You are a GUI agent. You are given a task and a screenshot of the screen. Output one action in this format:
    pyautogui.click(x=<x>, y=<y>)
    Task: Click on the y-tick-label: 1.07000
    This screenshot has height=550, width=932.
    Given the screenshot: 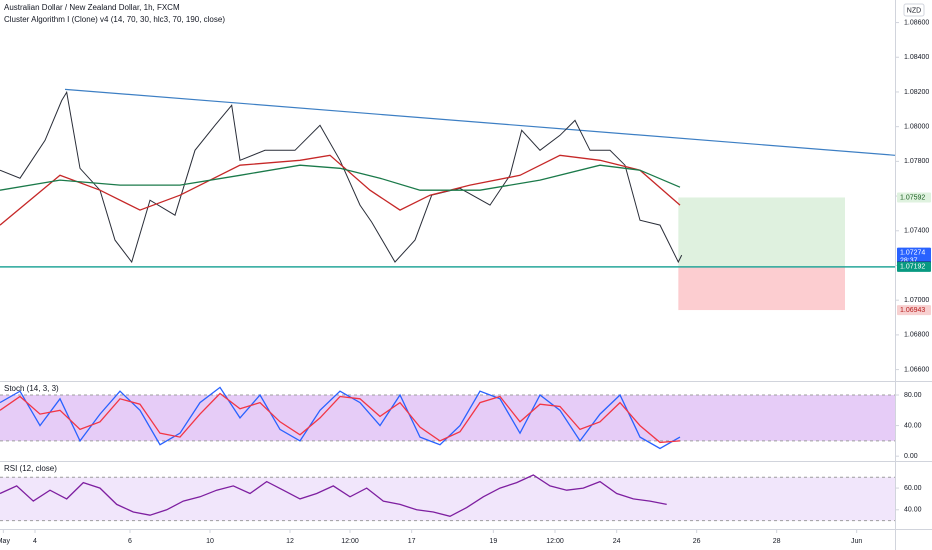 What is the action you would take?
    pyautogui.click(x=916, y=300)
    